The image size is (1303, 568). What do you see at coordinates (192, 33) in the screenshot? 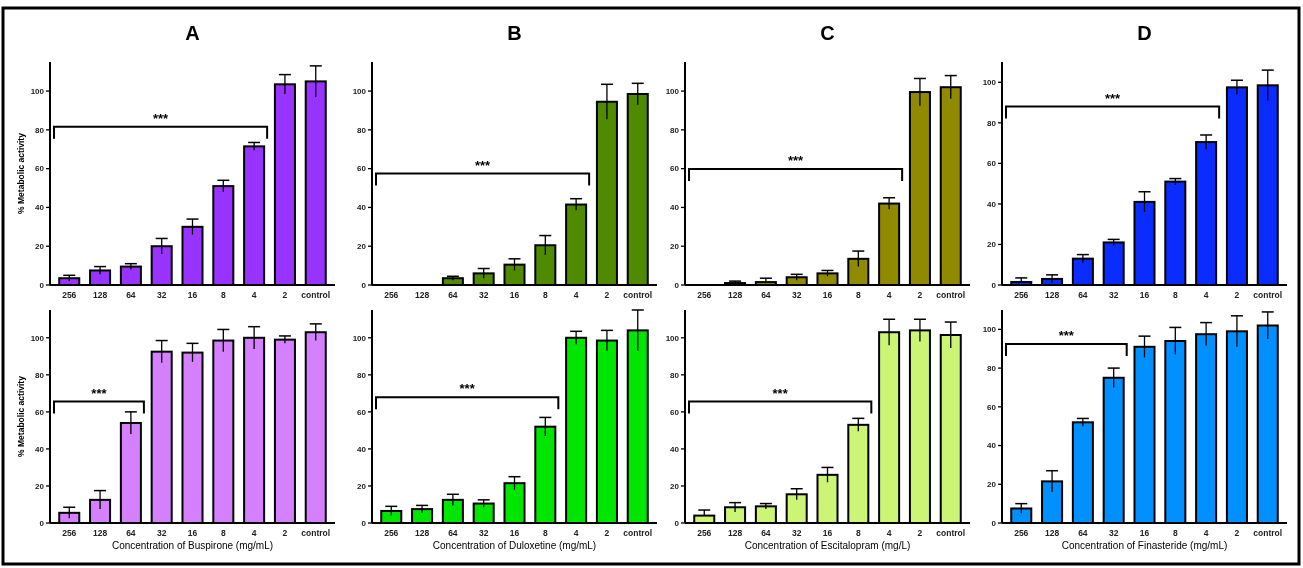
I see `chart-title: A` at bounding box center [192, 33].